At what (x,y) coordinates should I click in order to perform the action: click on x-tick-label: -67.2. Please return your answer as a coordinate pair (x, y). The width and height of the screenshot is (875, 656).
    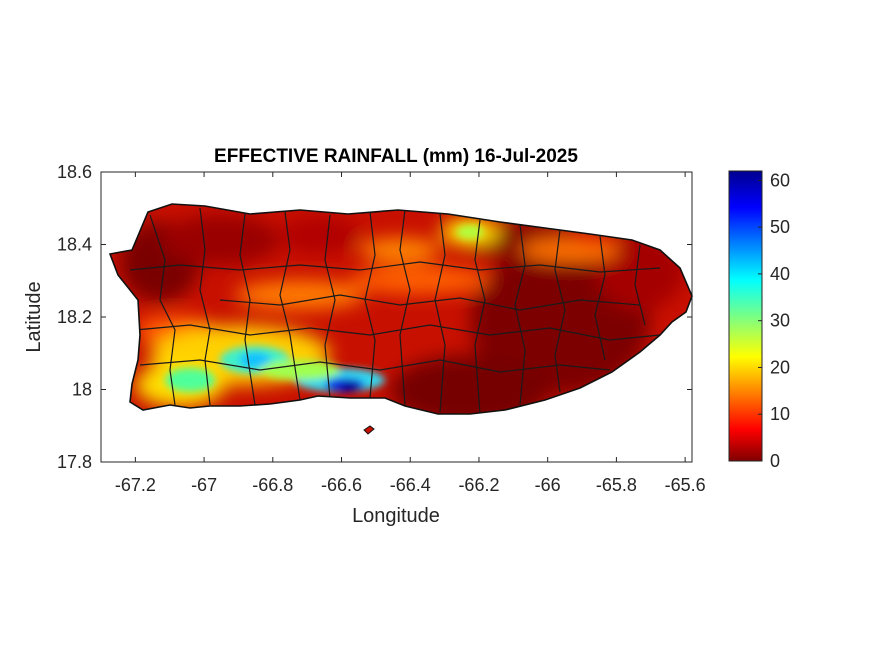
    Looking at the image, I should click on (135, 485).